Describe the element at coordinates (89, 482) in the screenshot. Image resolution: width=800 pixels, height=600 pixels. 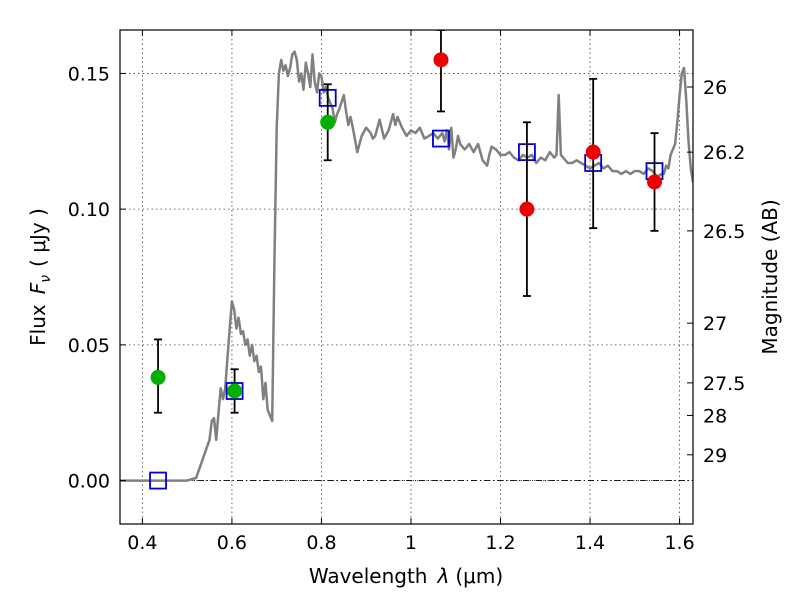
I see `y-tick-label: 0.00` at that location.